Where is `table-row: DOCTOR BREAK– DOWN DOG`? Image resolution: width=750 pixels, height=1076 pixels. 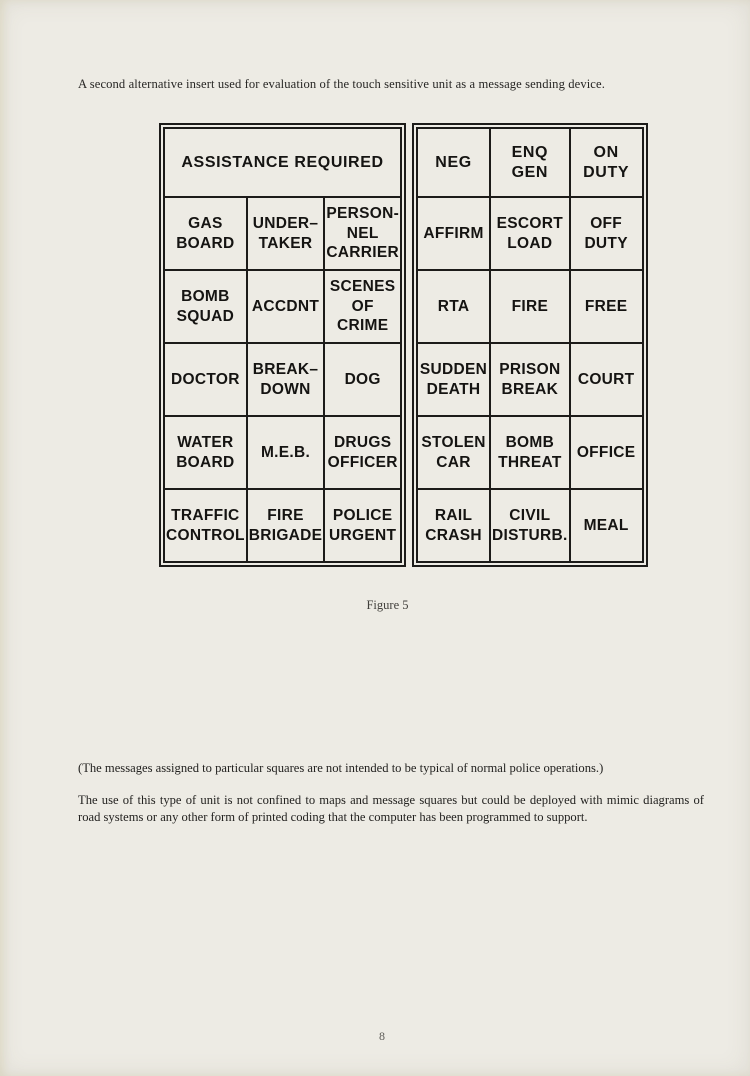 table-row: DOCTOR BREAK– DOWN DOG is located at coordinates (283, 379).